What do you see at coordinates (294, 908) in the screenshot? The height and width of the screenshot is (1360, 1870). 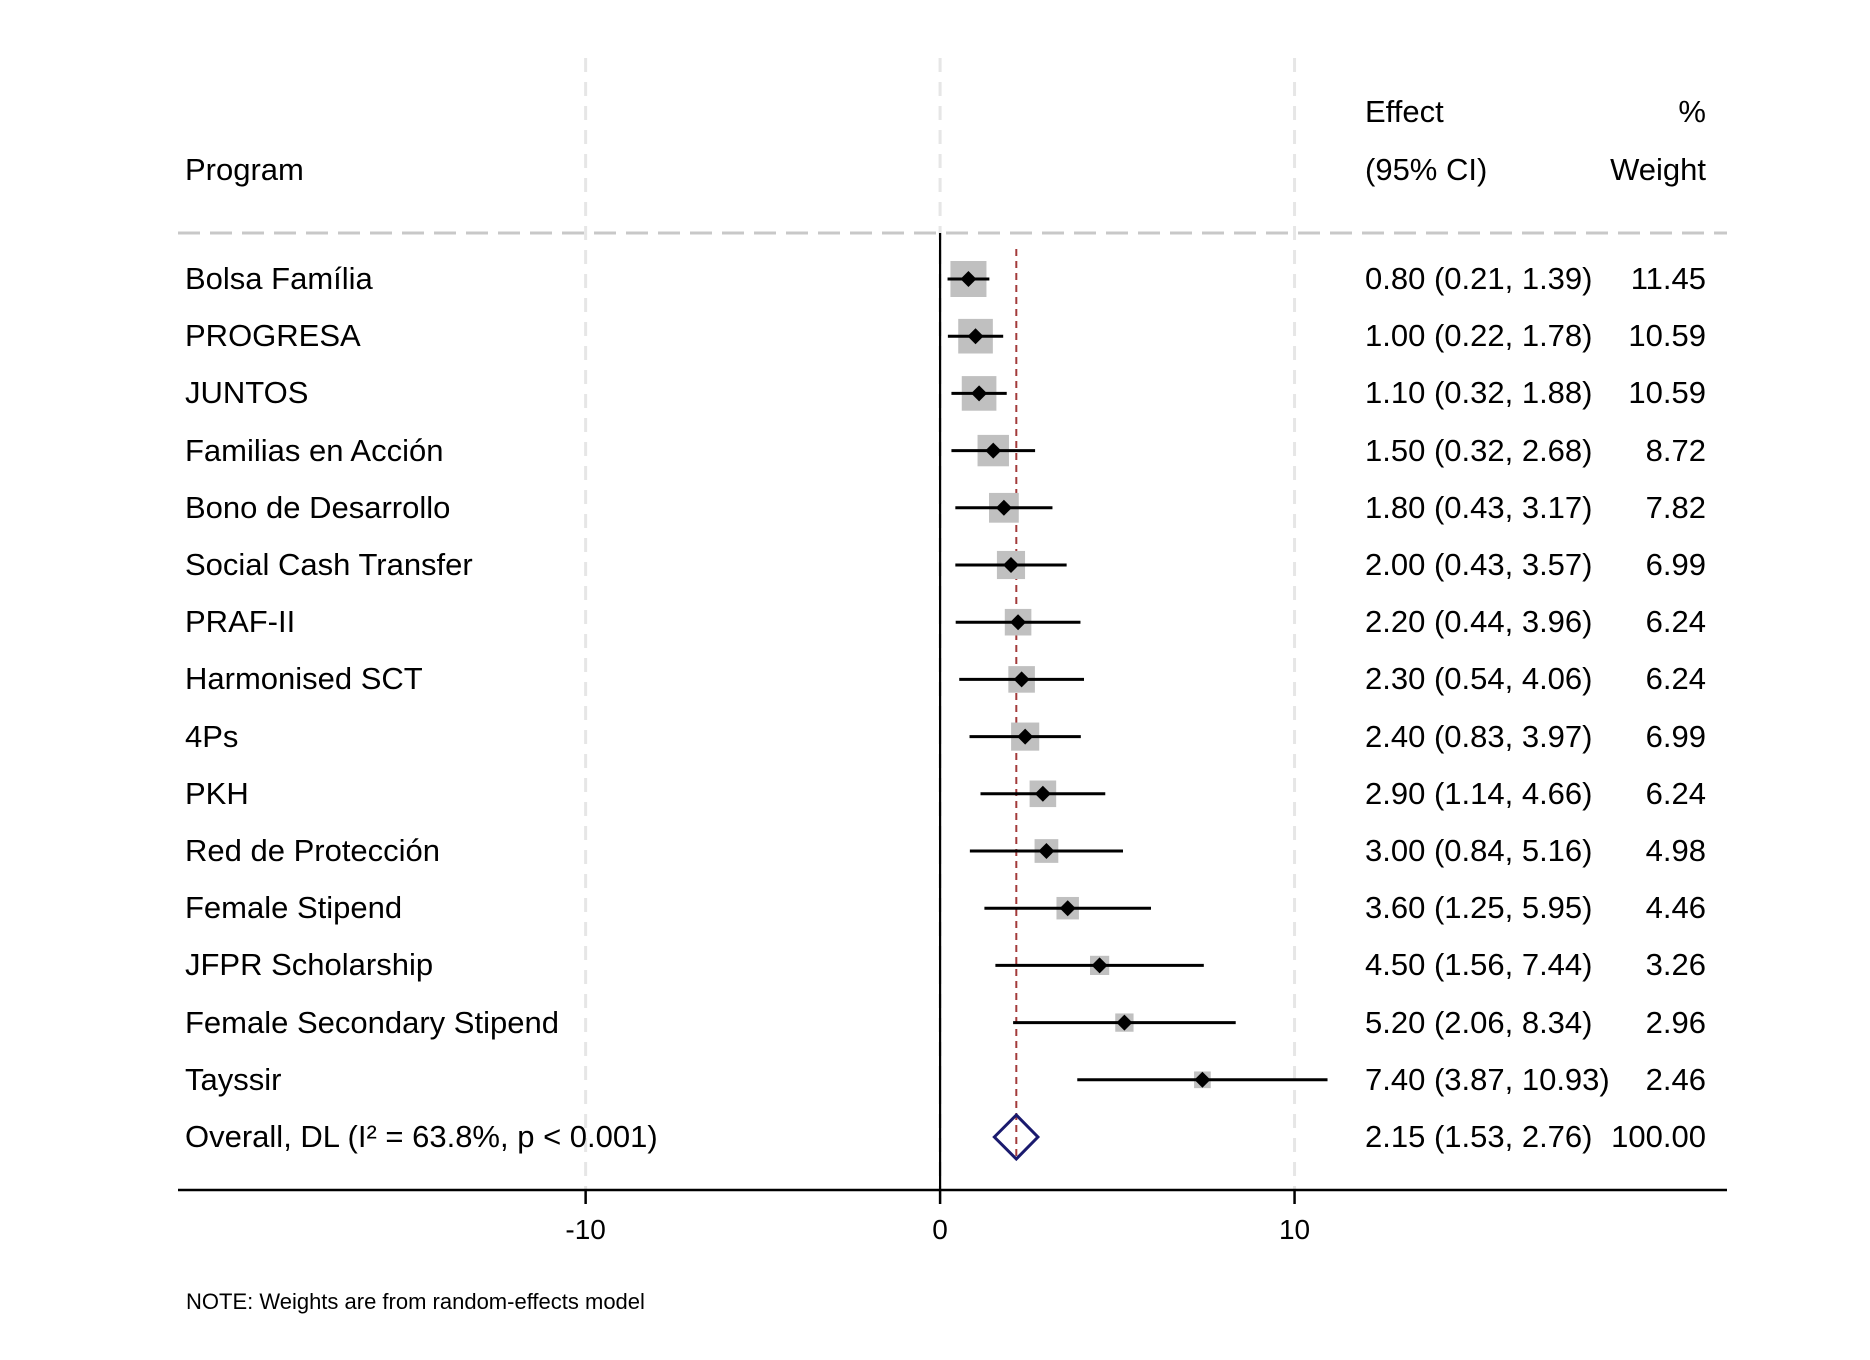 I see `study-label: Female Stipend` at bounding box center [294, 908].